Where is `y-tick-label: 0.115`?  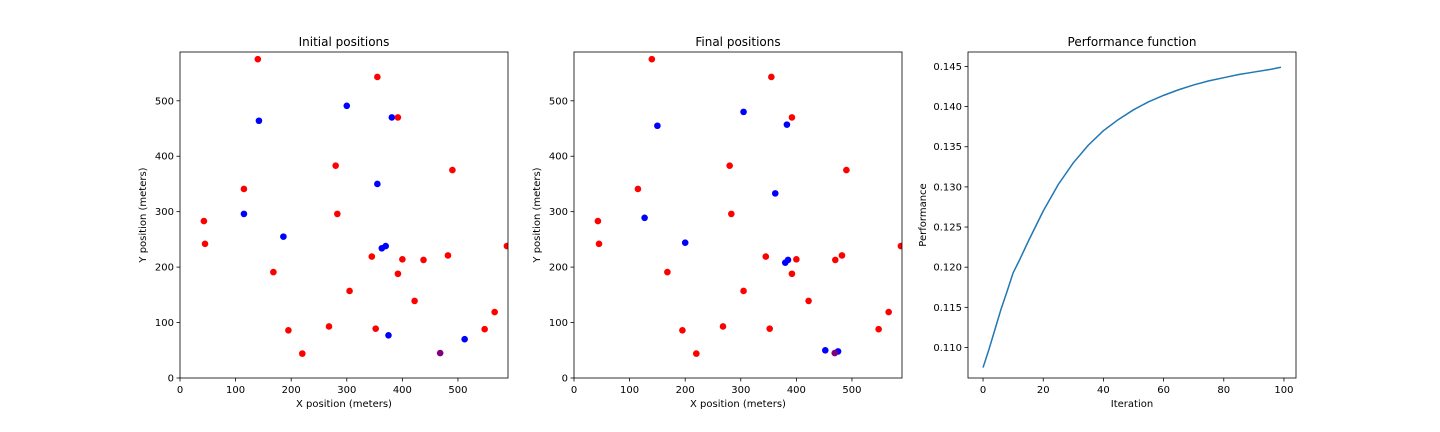
y-tick-label: 0.115 is located at coordinates (947, 308).